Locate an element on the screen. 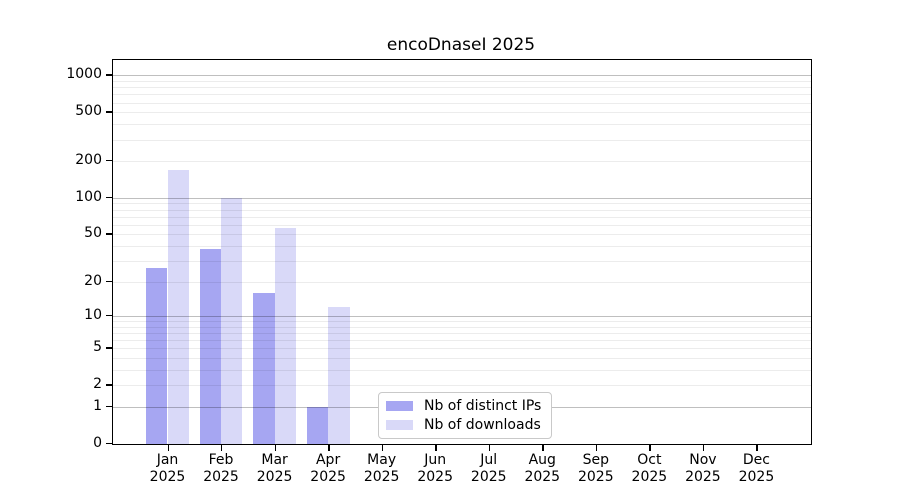 This screenshot has height=500, width=900. y-tick-label-0: 0 is located at coordinates (97, 443).